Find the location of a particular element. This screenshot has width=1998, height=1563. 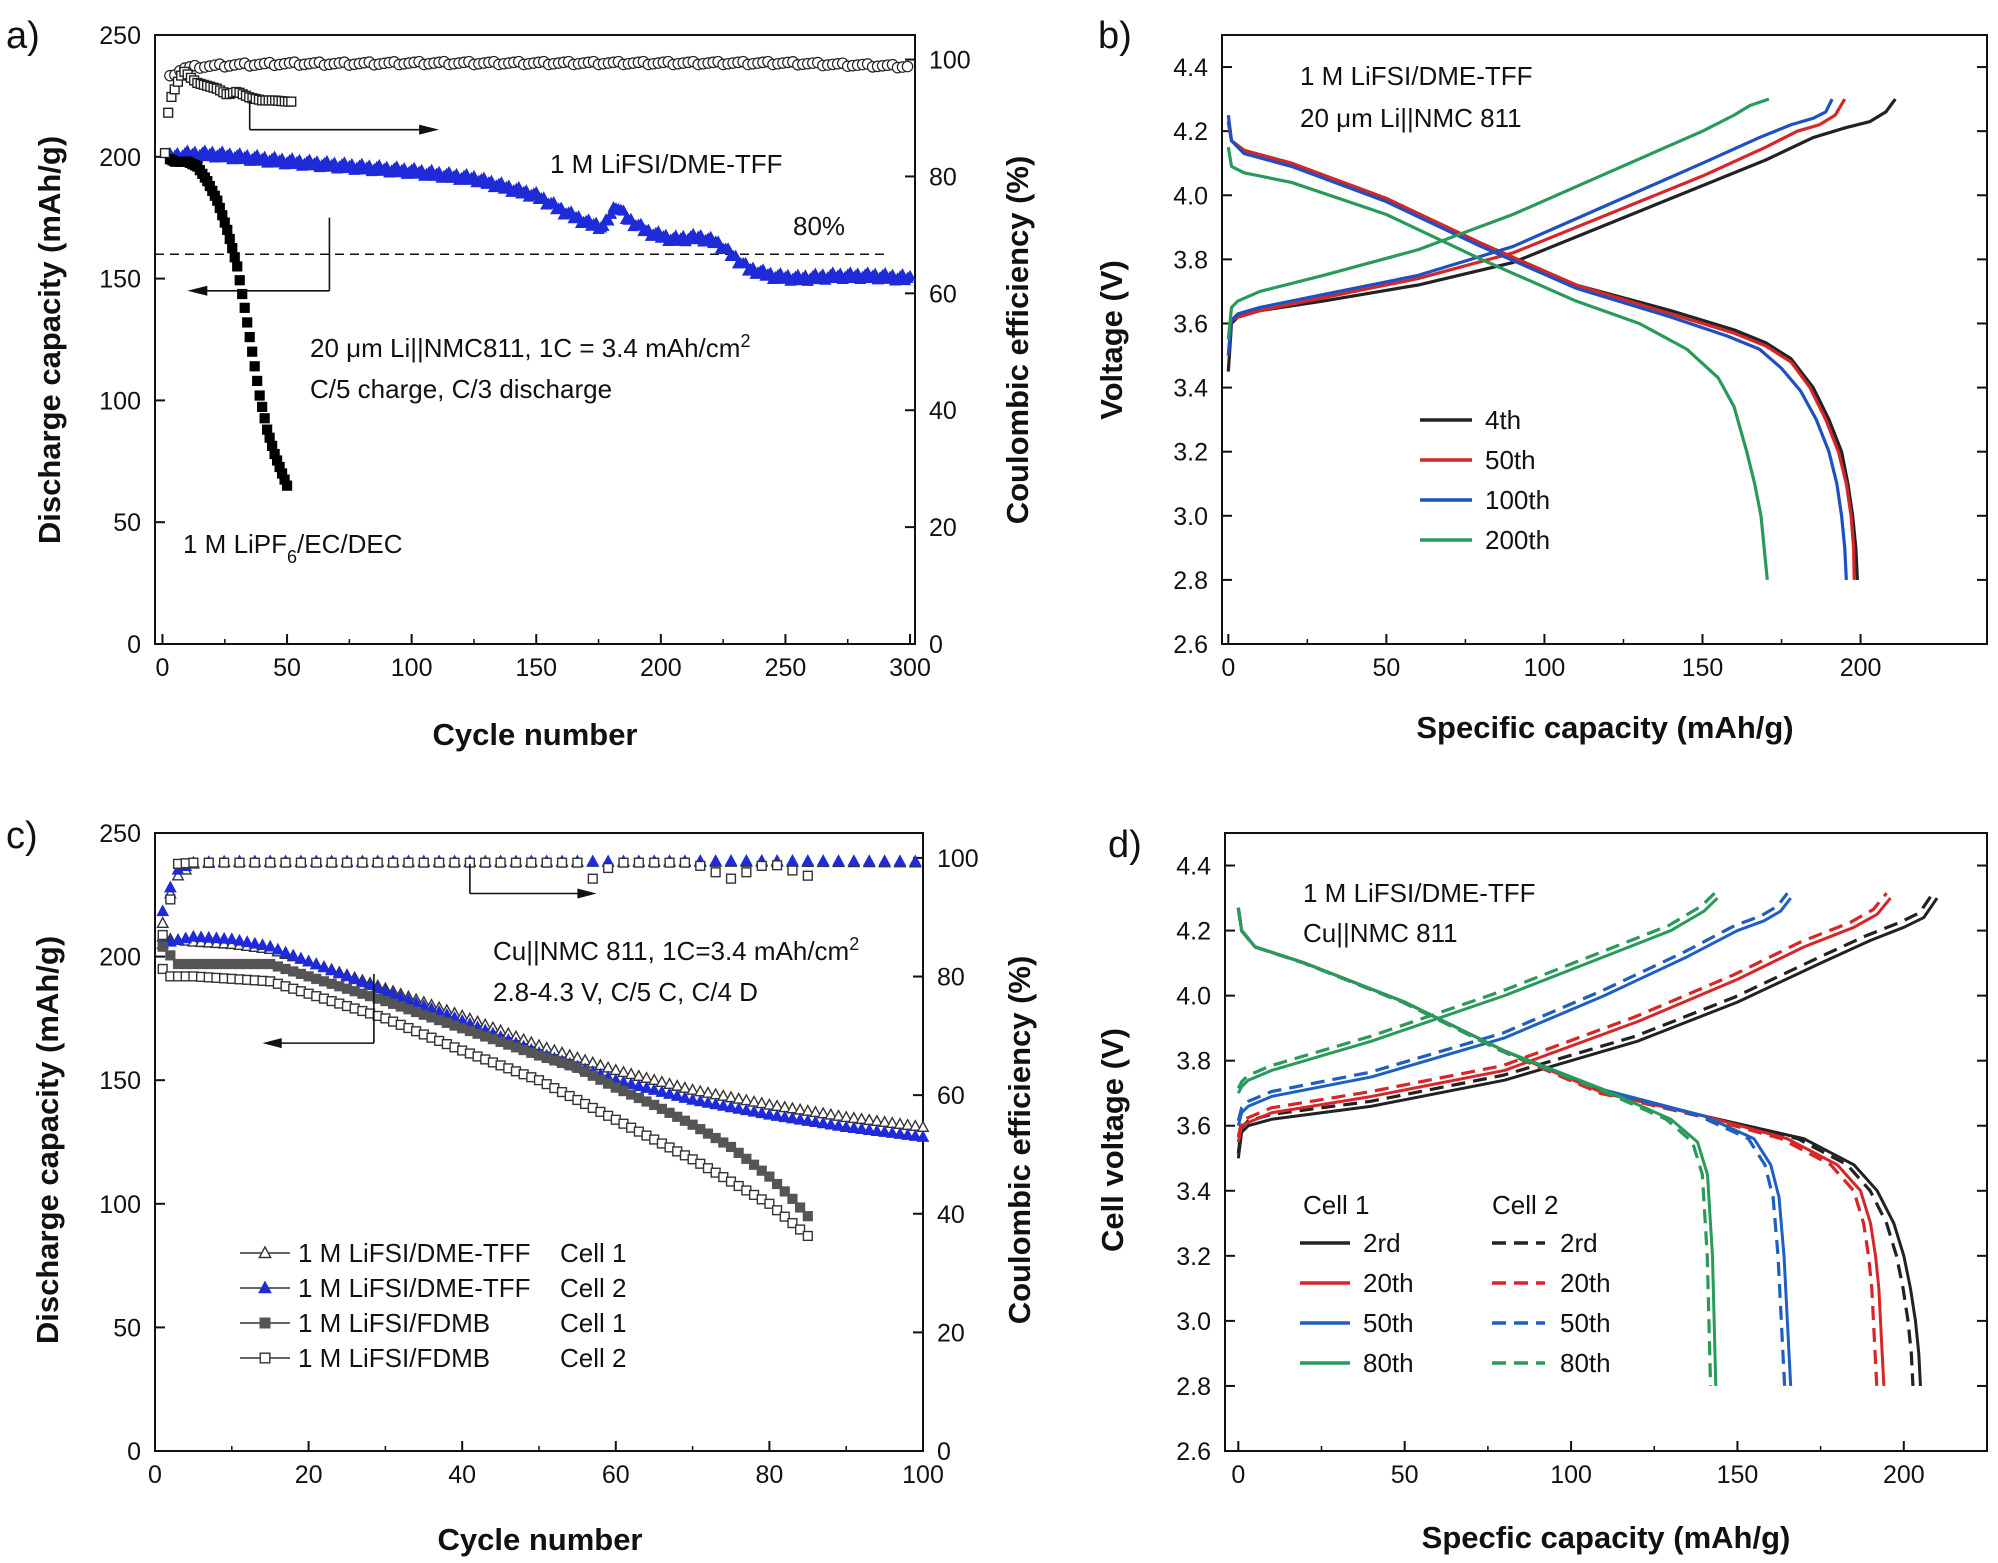

legend-c-cell: Cell 2 is located at coordinates (593, 1358).